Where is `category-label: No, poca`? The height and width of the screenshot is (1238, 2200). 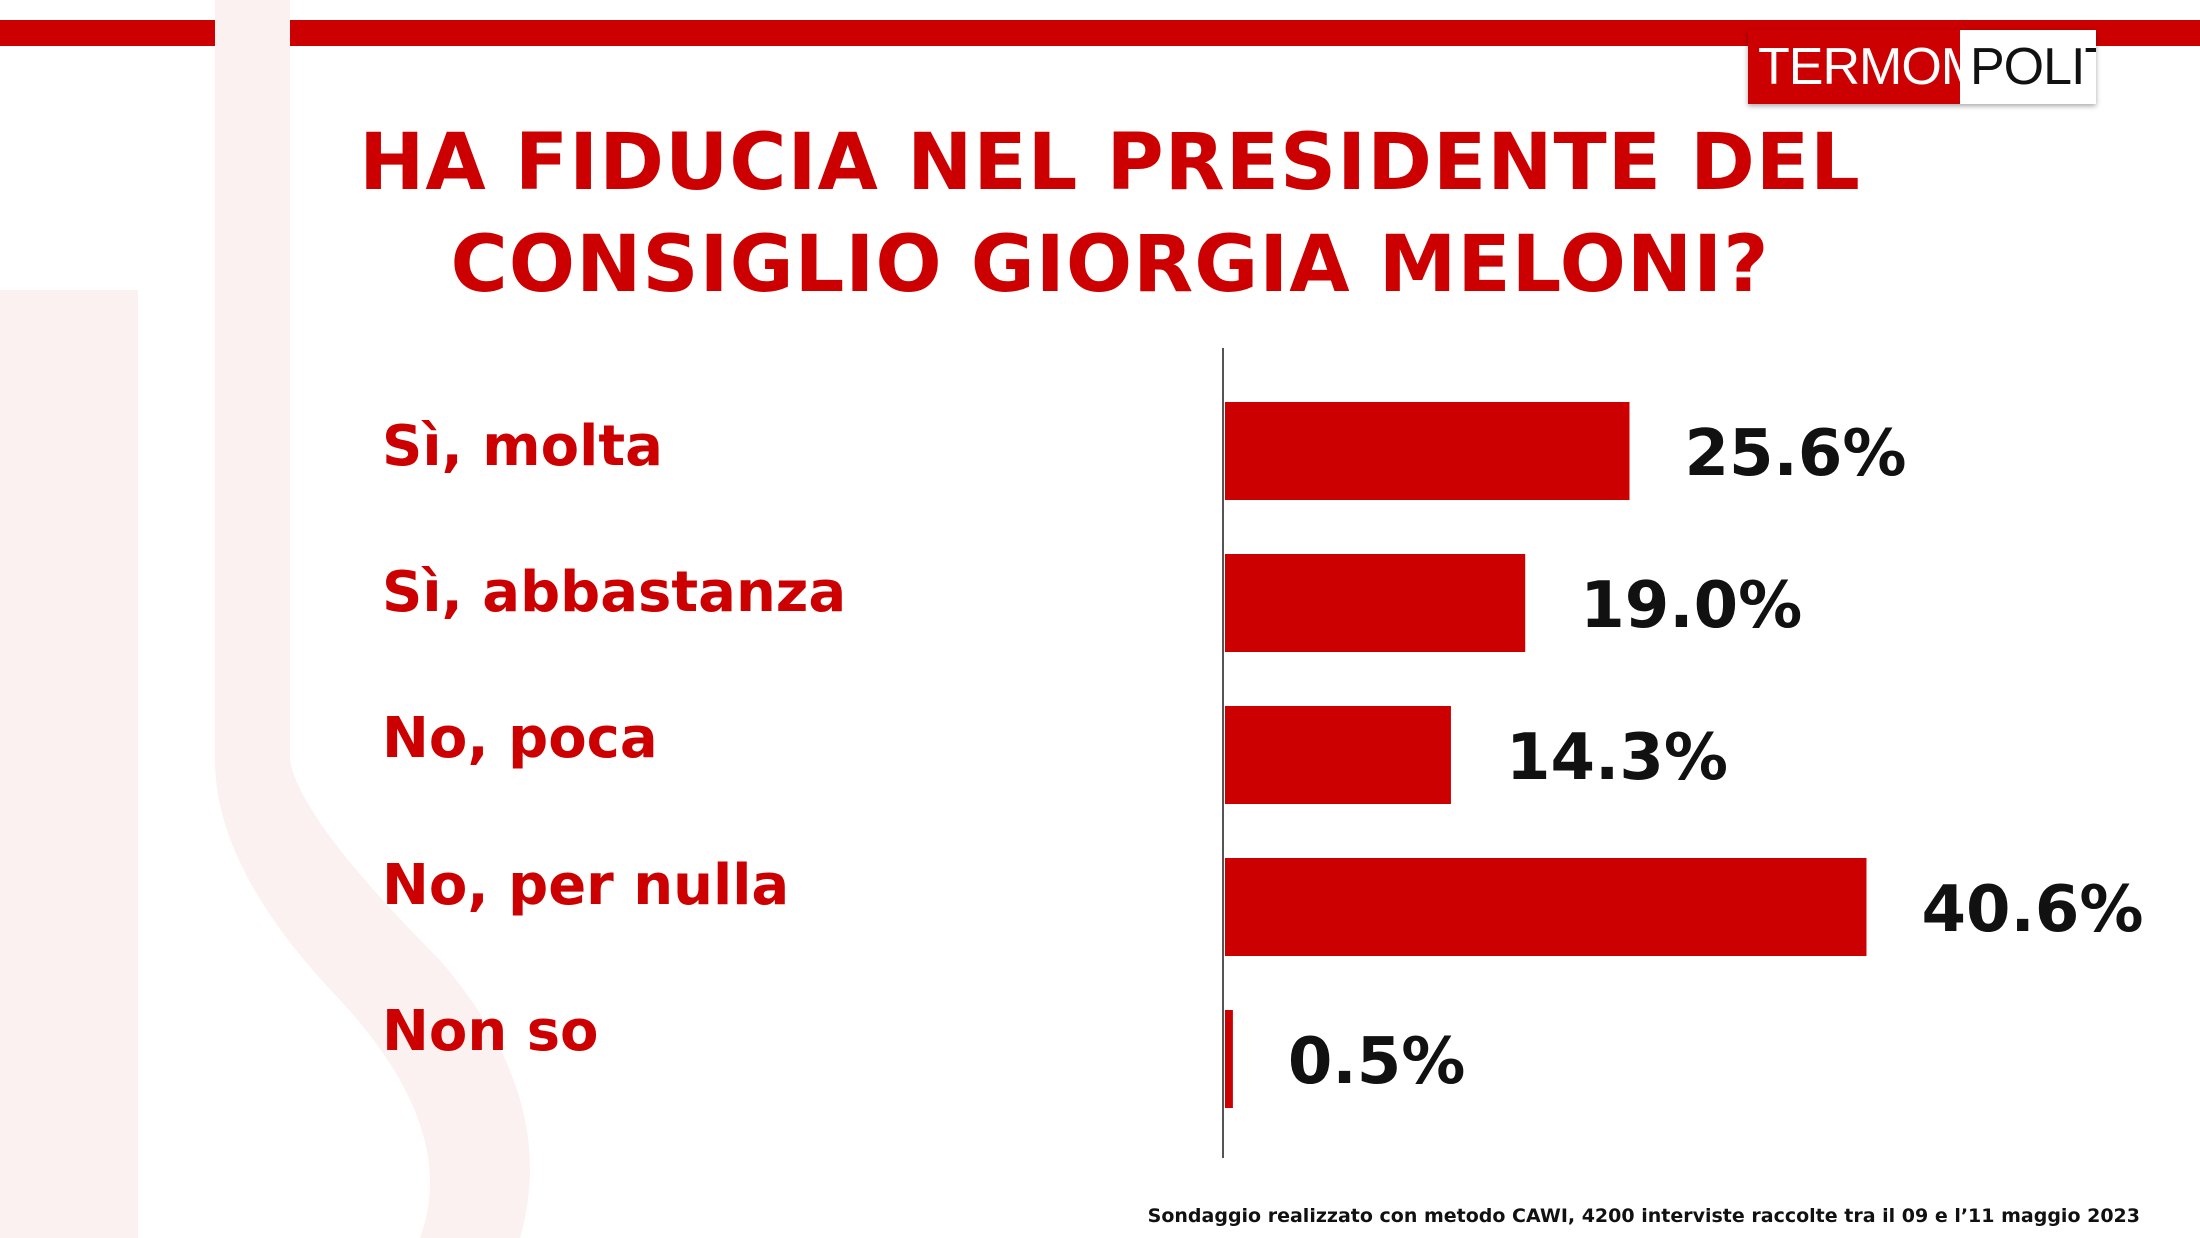 category-label: No, poca is located at coordinates (520, 738).